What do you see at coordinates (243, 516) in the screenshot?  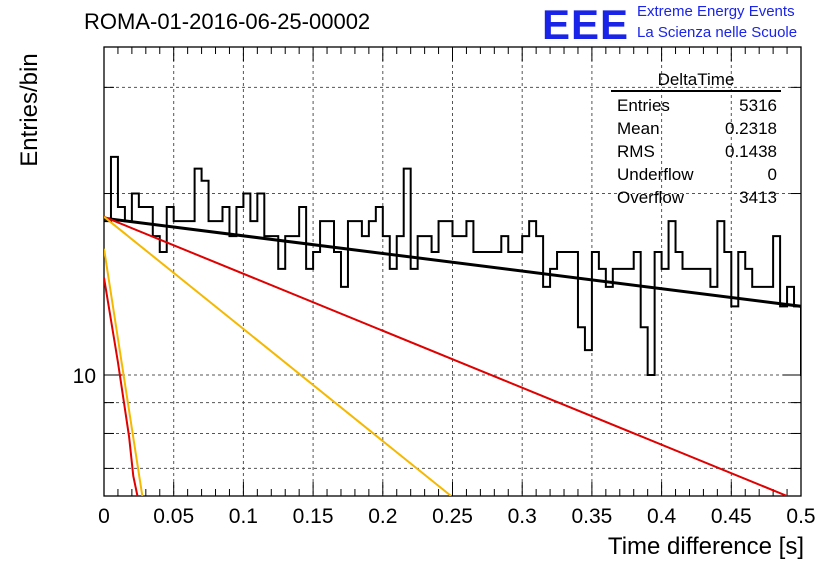 I see `x-tick-label: 0.1` at bounding box center [243, 516].